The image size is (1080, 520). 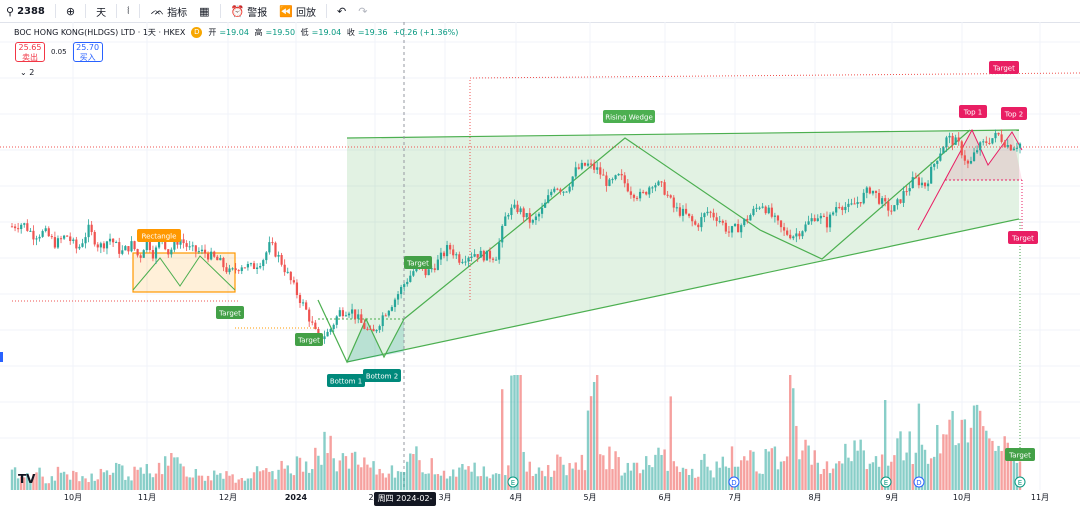 What do you see at coordinates (25, 11) in the screenshot?
I see `symbol-search: ⚲ 2388` at bounding box center [25, 11].